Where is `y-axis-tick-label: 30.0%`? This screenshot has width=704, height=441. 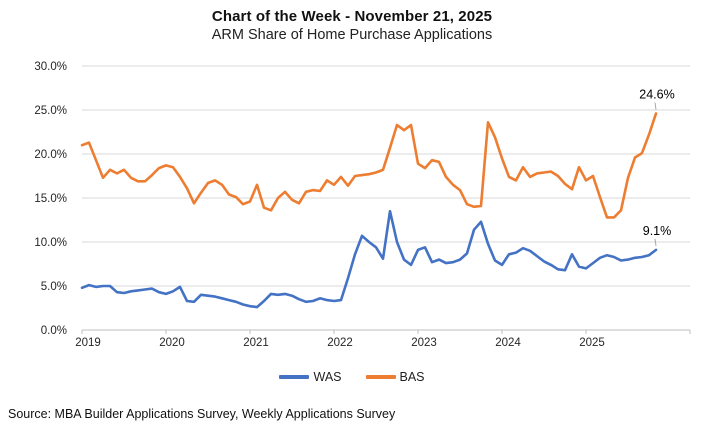
y-axis-tick-label: 30.0% is located at coordinates (50, 67).